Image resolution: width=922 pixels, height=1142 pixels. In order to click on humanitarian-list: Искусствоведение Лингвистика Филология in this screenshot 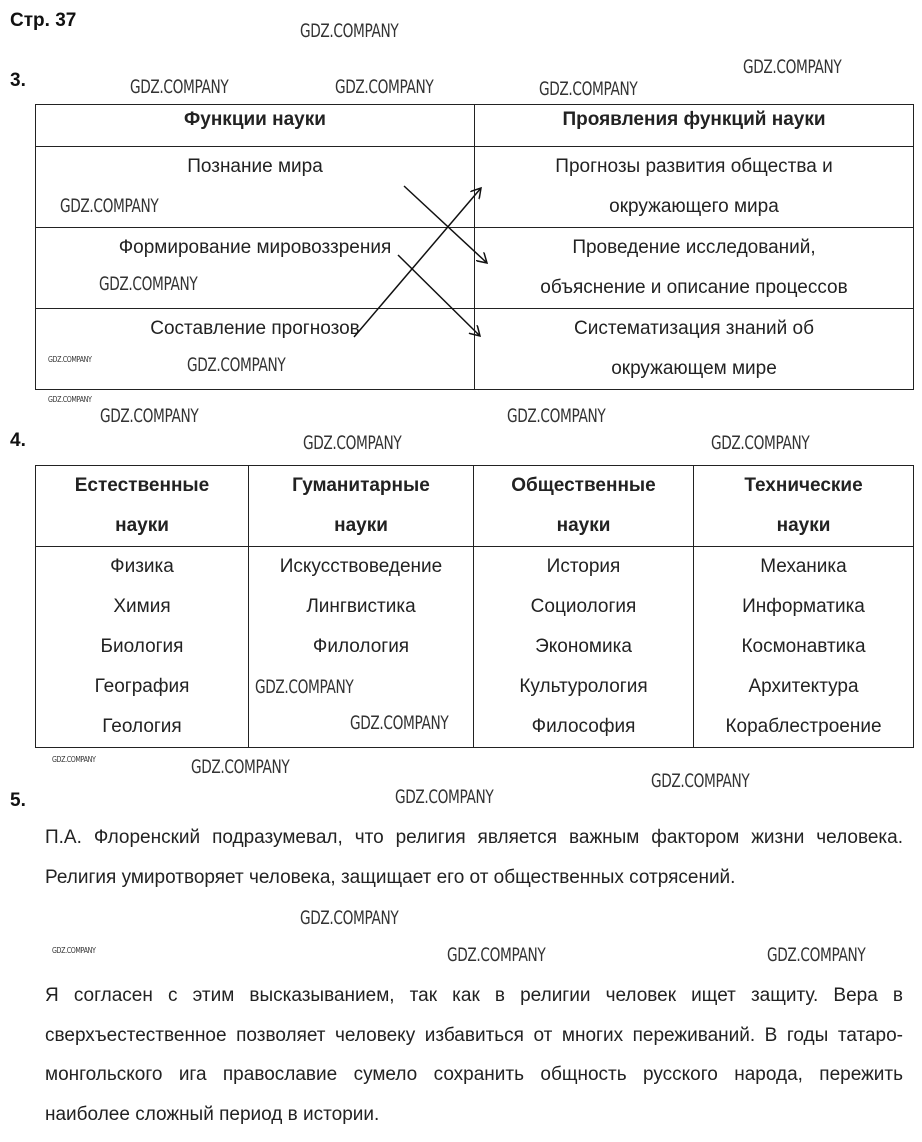, I will do `click(361, 647)`.